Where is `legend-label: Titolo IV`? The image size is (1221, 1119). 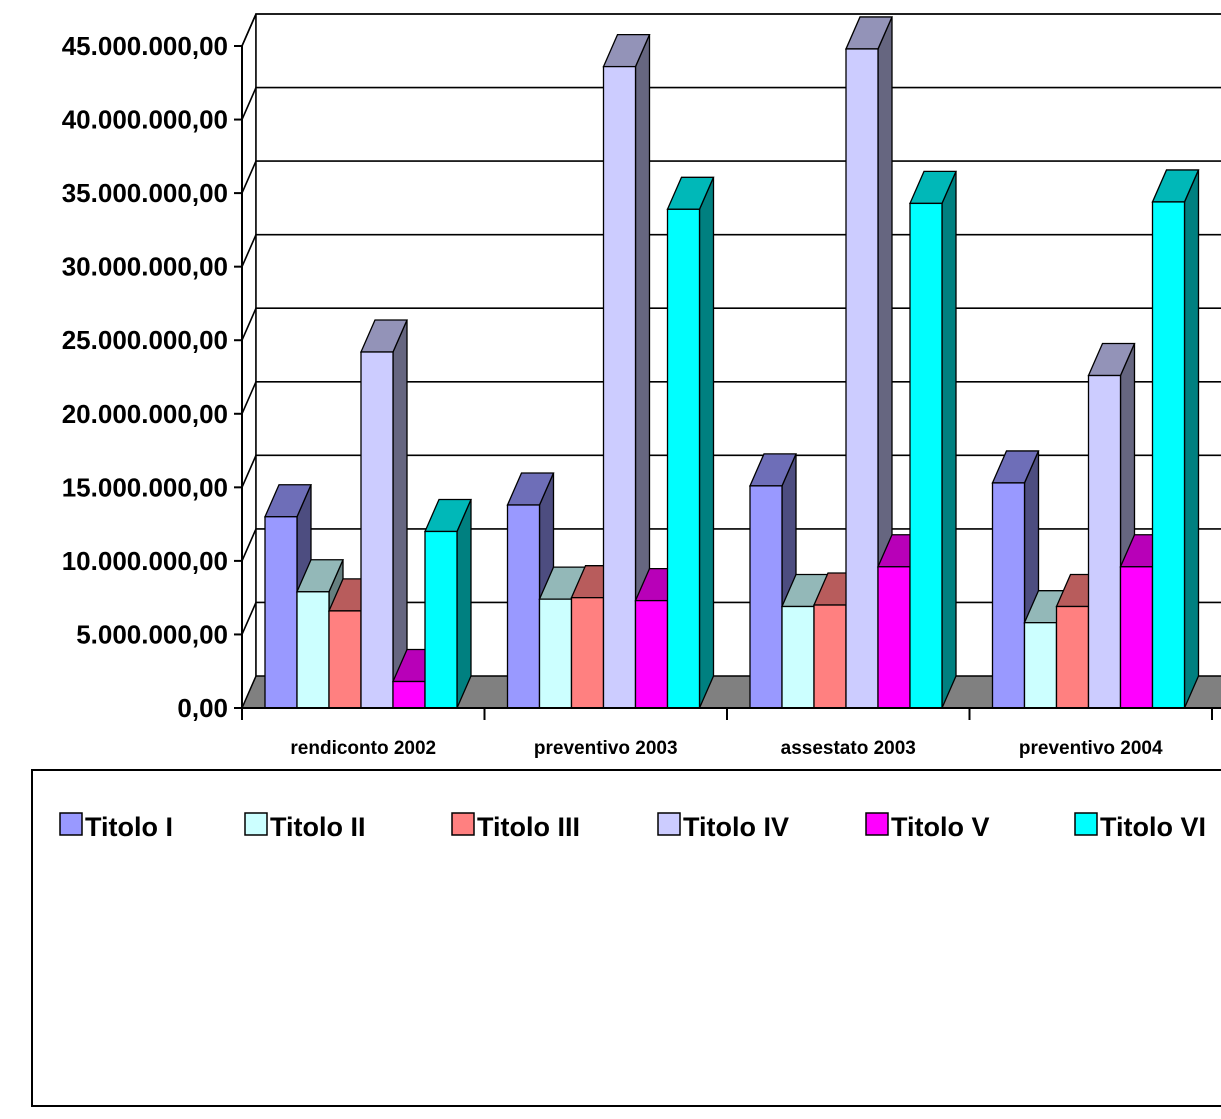
legend-label: Titolo IV is located at coordinates (736, 827).